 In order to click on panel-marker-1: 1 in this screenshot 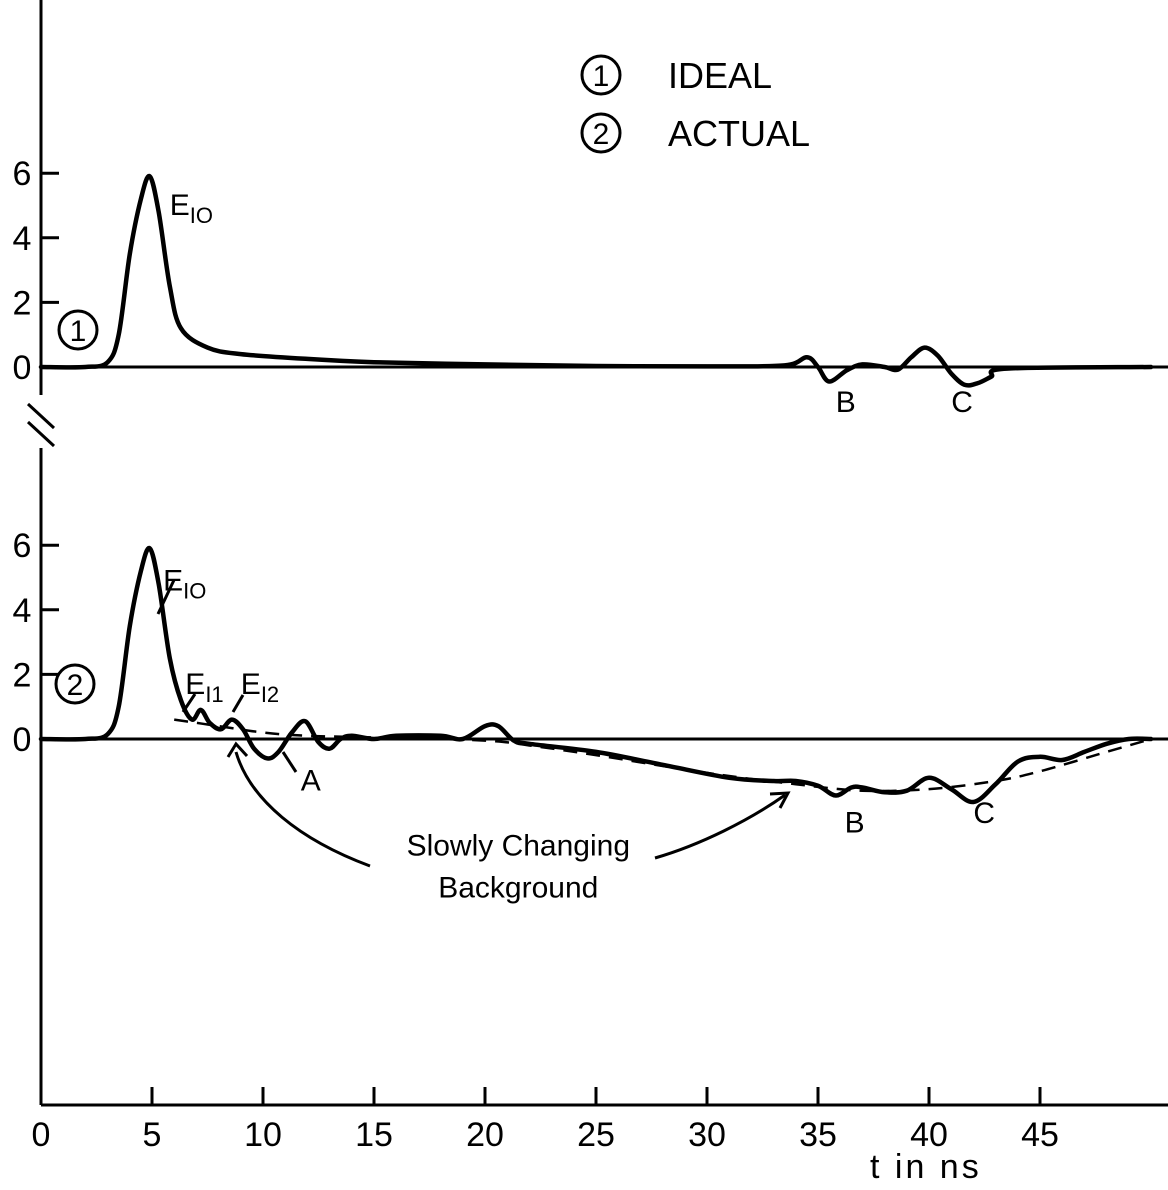, I will do `click(78, 331)`.